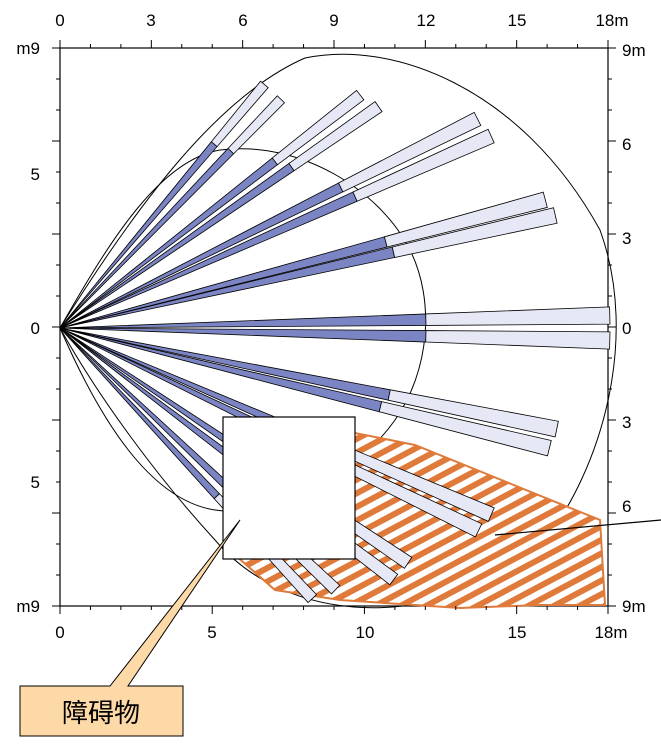  I want to click on top-tick-label: 12, so click(426, 20).